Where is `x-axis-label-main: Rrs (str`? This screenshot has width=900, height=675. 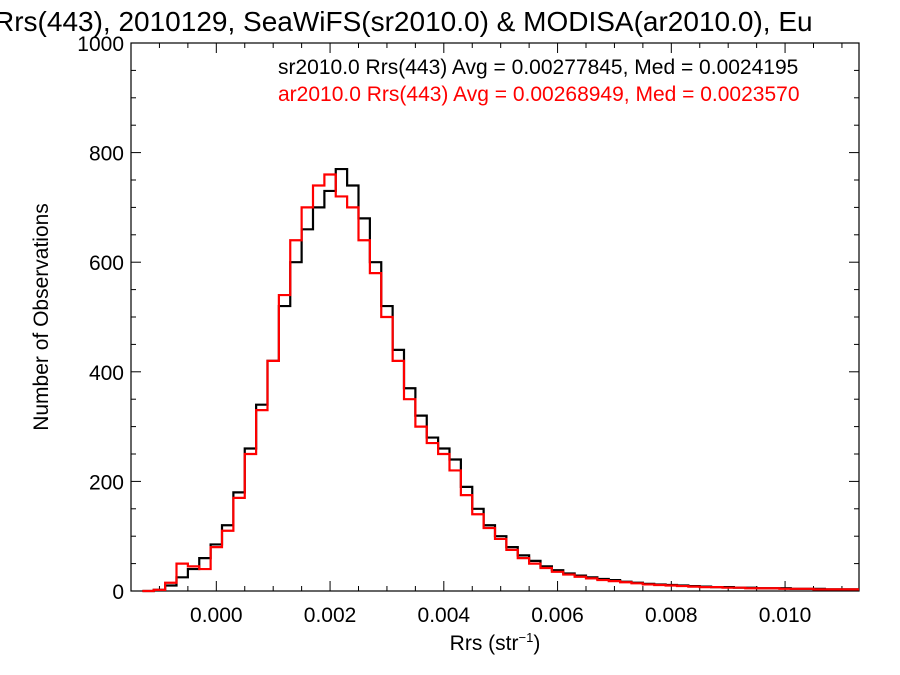
x-axis-label-main: Rrs (str is located at coordinates (484, 643).